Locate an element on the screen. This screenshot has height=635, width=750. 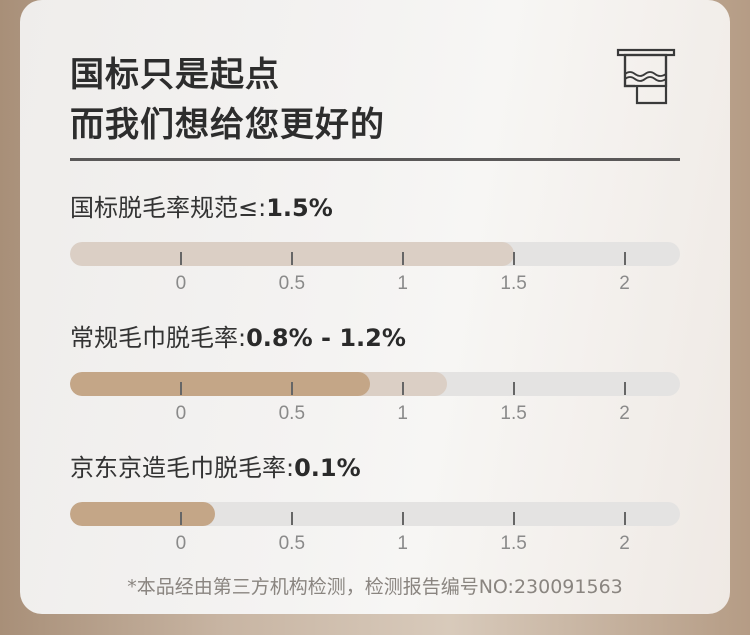
towel-icon is located at coordinates (646, 76).